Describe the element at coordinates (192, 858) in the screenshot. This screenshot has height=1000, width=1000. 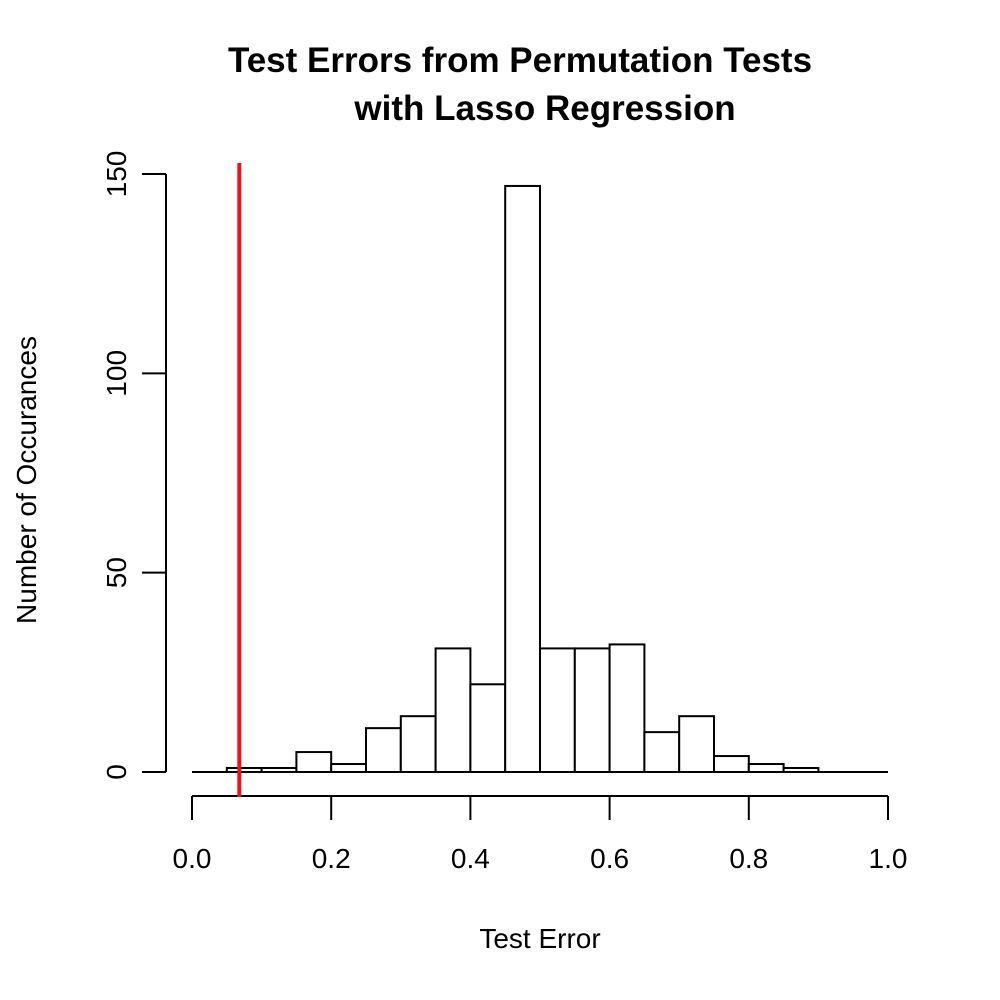
I see `x-tick-label: 0.0` at that location.